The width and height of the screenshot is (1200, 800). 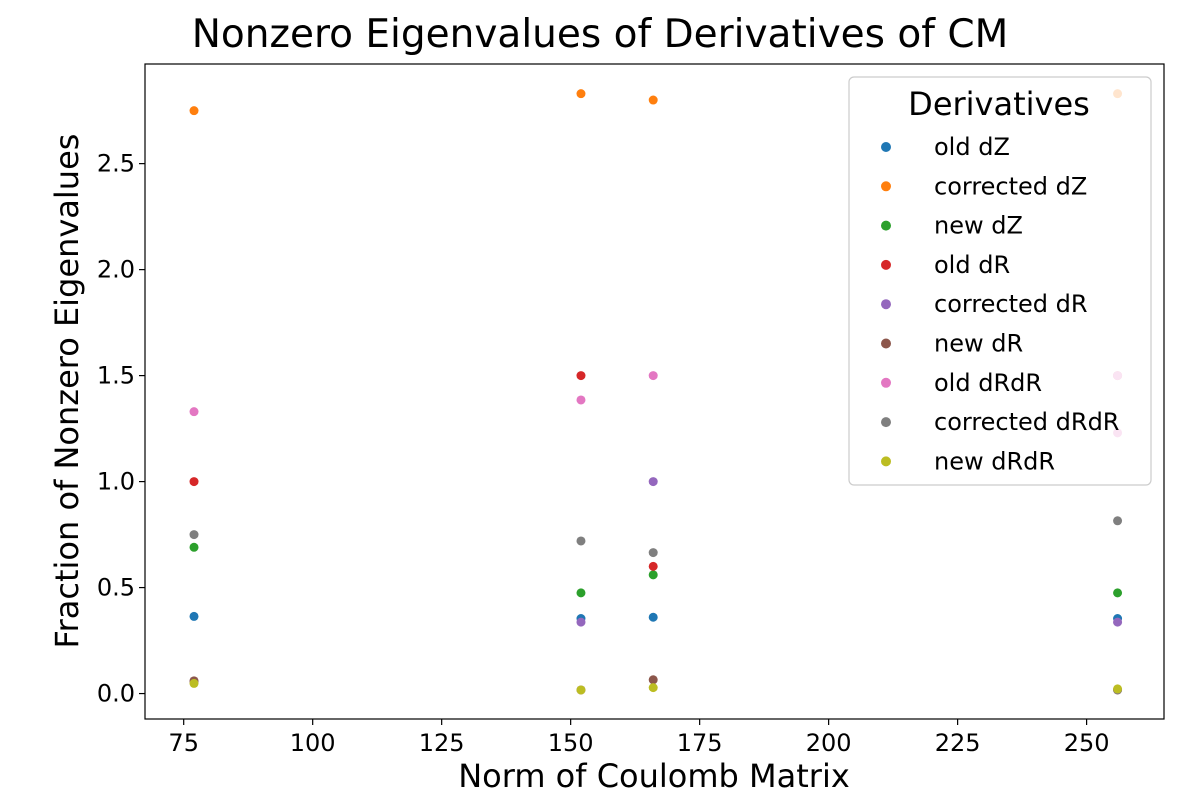 What do you see at coordinates (1011, 304) in the screenshot?
I see `legend-label: corrected dR` at bounding box center [1011, 304].